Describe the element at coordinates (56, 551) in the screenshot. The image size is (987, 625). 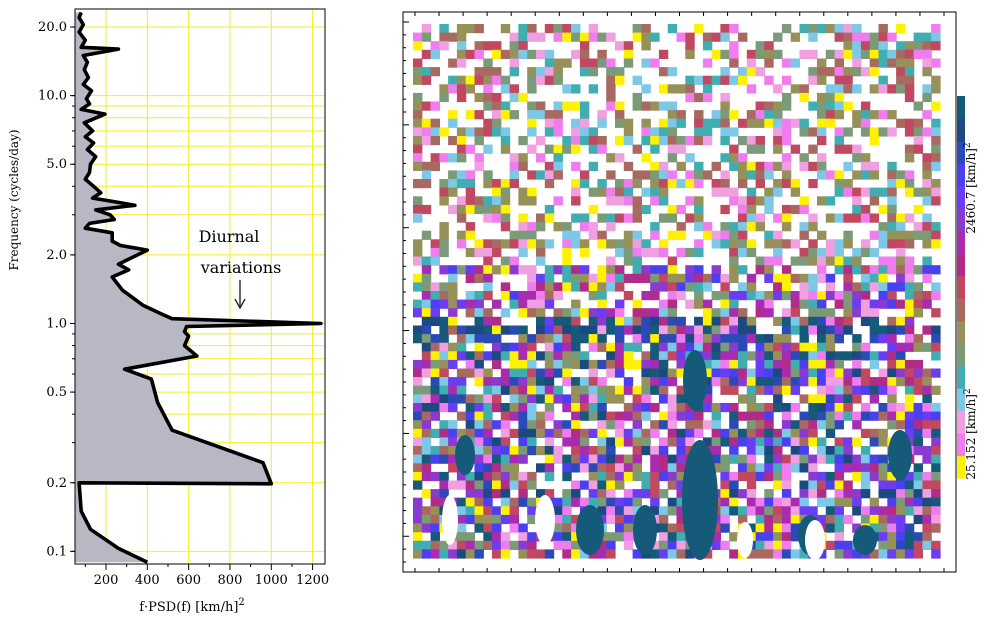
I see `psd-y-tick-label: 0.1` at that location.